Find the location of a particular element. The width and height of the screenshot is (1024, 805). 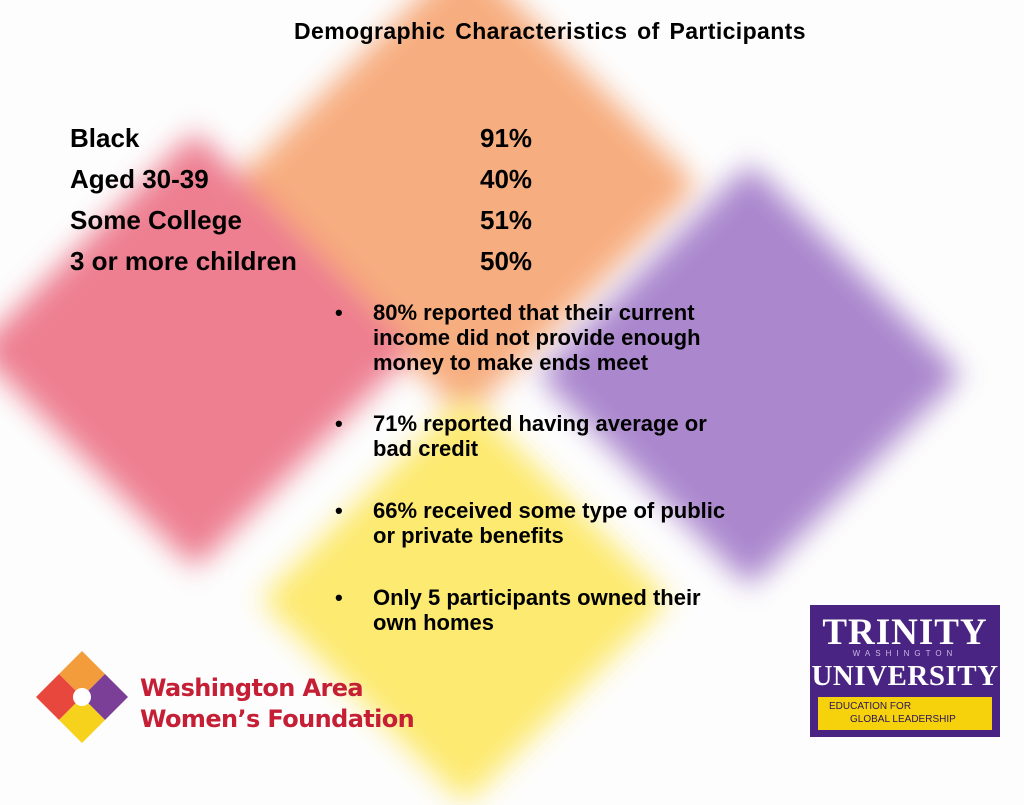

bullet-line: money to make ends meet is located at coordinates (511, 362).